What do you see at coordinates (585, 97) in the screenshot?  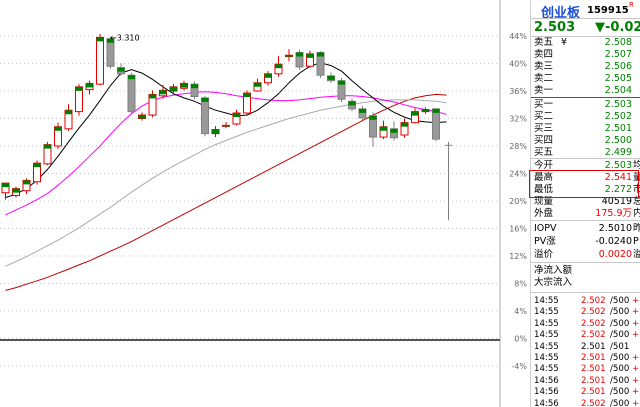 I see `bid-ask-divider` at bounding box center [585, 97].